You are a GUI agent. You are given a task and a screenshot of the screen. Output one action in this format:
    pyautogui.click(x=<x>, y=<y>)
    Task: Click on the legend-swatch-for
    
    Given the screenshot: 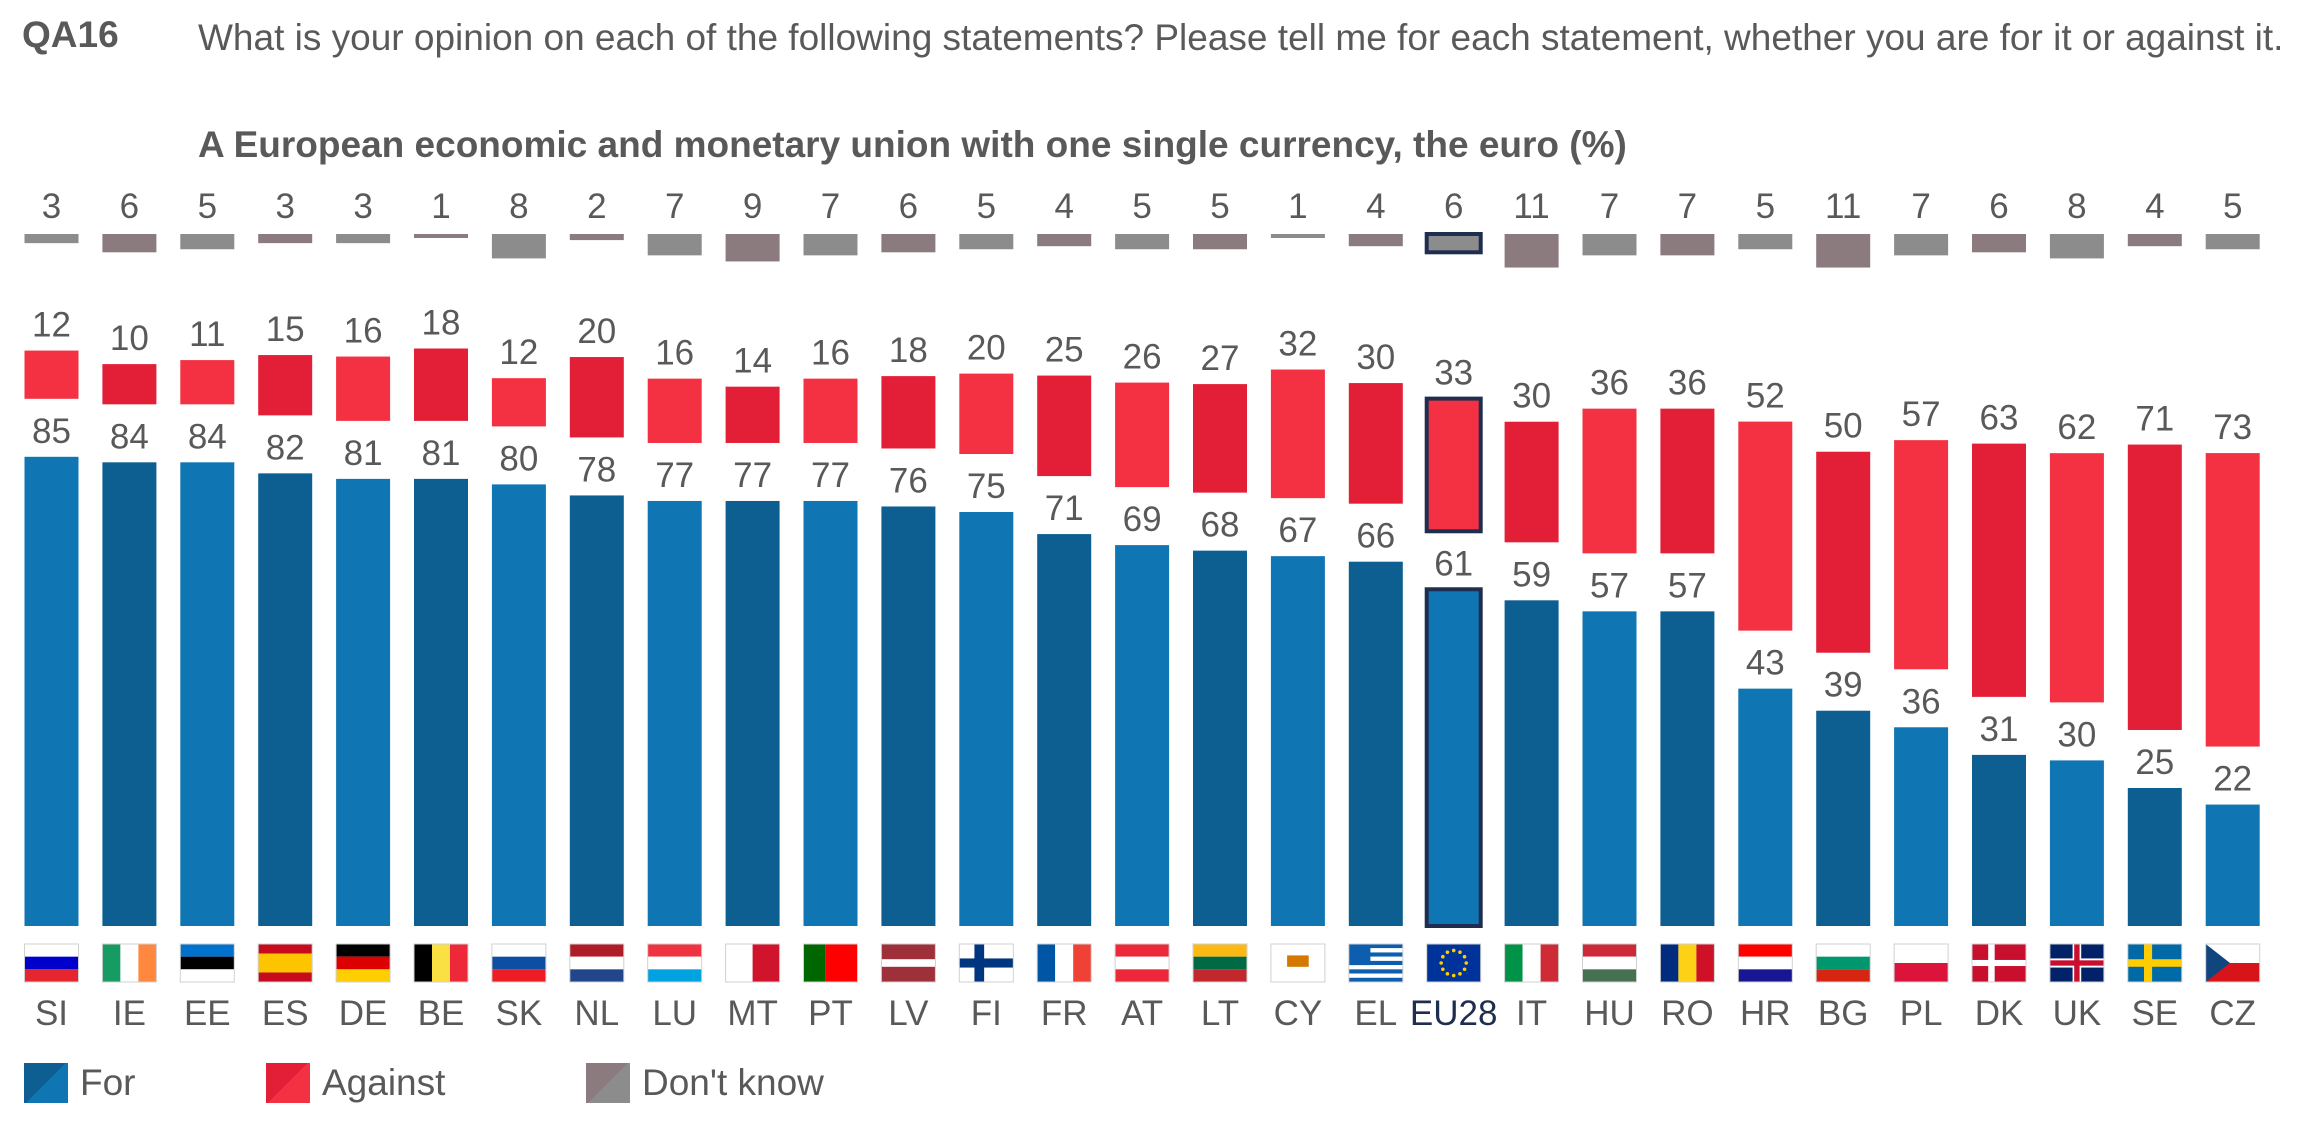 What is the action you would take?
    pyautogui.click(x=46, y=1083)
    